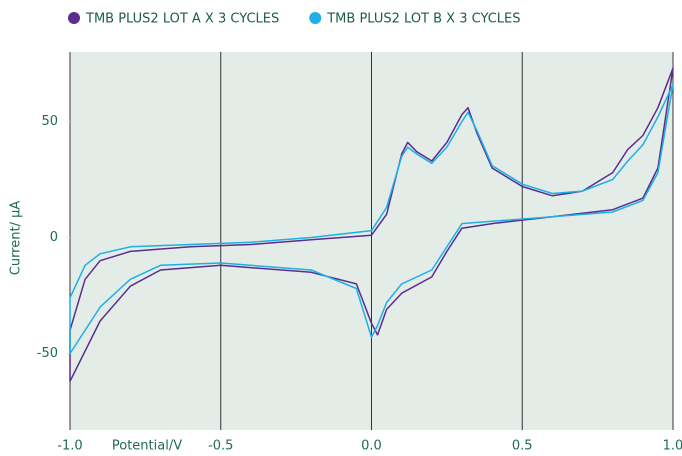  I want to click on y-tick-label: 50, so click(49, 121).